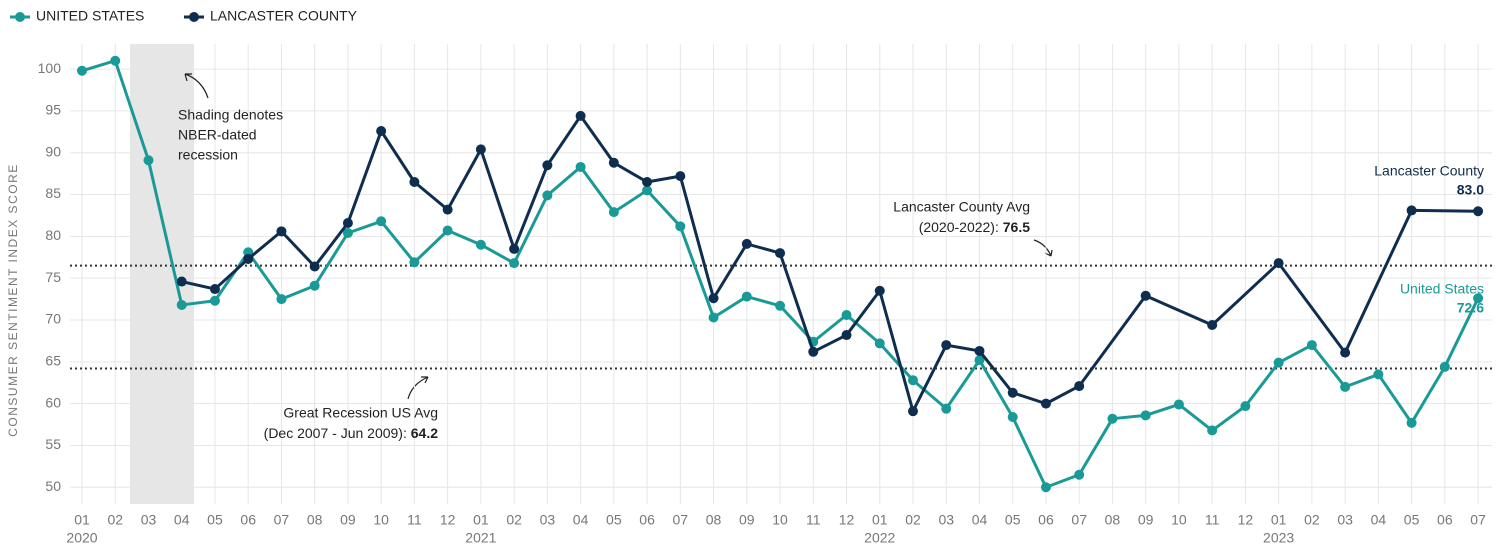 The image size is (1500, 548). What do you see at coordinates (208, 155) in the screenshot?
I see `annotation: recession` at bounding box center [208, 155].